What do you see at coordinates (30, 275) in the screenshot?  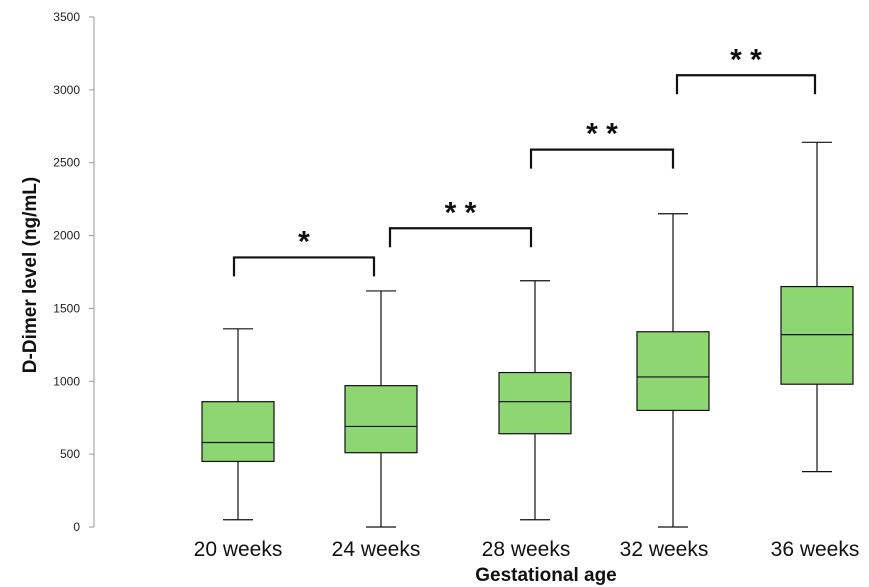 I see `y-axis-title: D-Dimer level (ng/mL)` at bounding box center [30, 275].